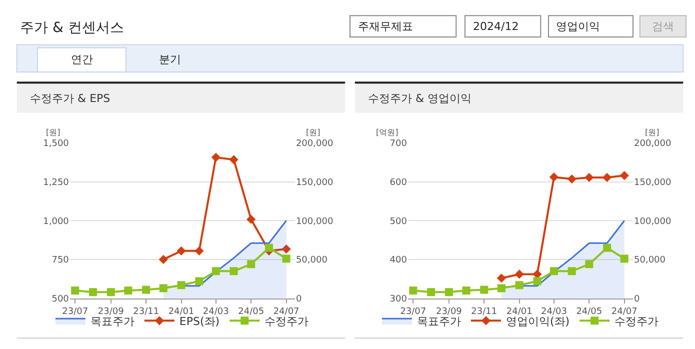 Image resolution: width=695 pixels, height=349 pixels. Describe the element at coordinates (399, 299) in the screenshot. I see `y-tick-label: 300` at that location.